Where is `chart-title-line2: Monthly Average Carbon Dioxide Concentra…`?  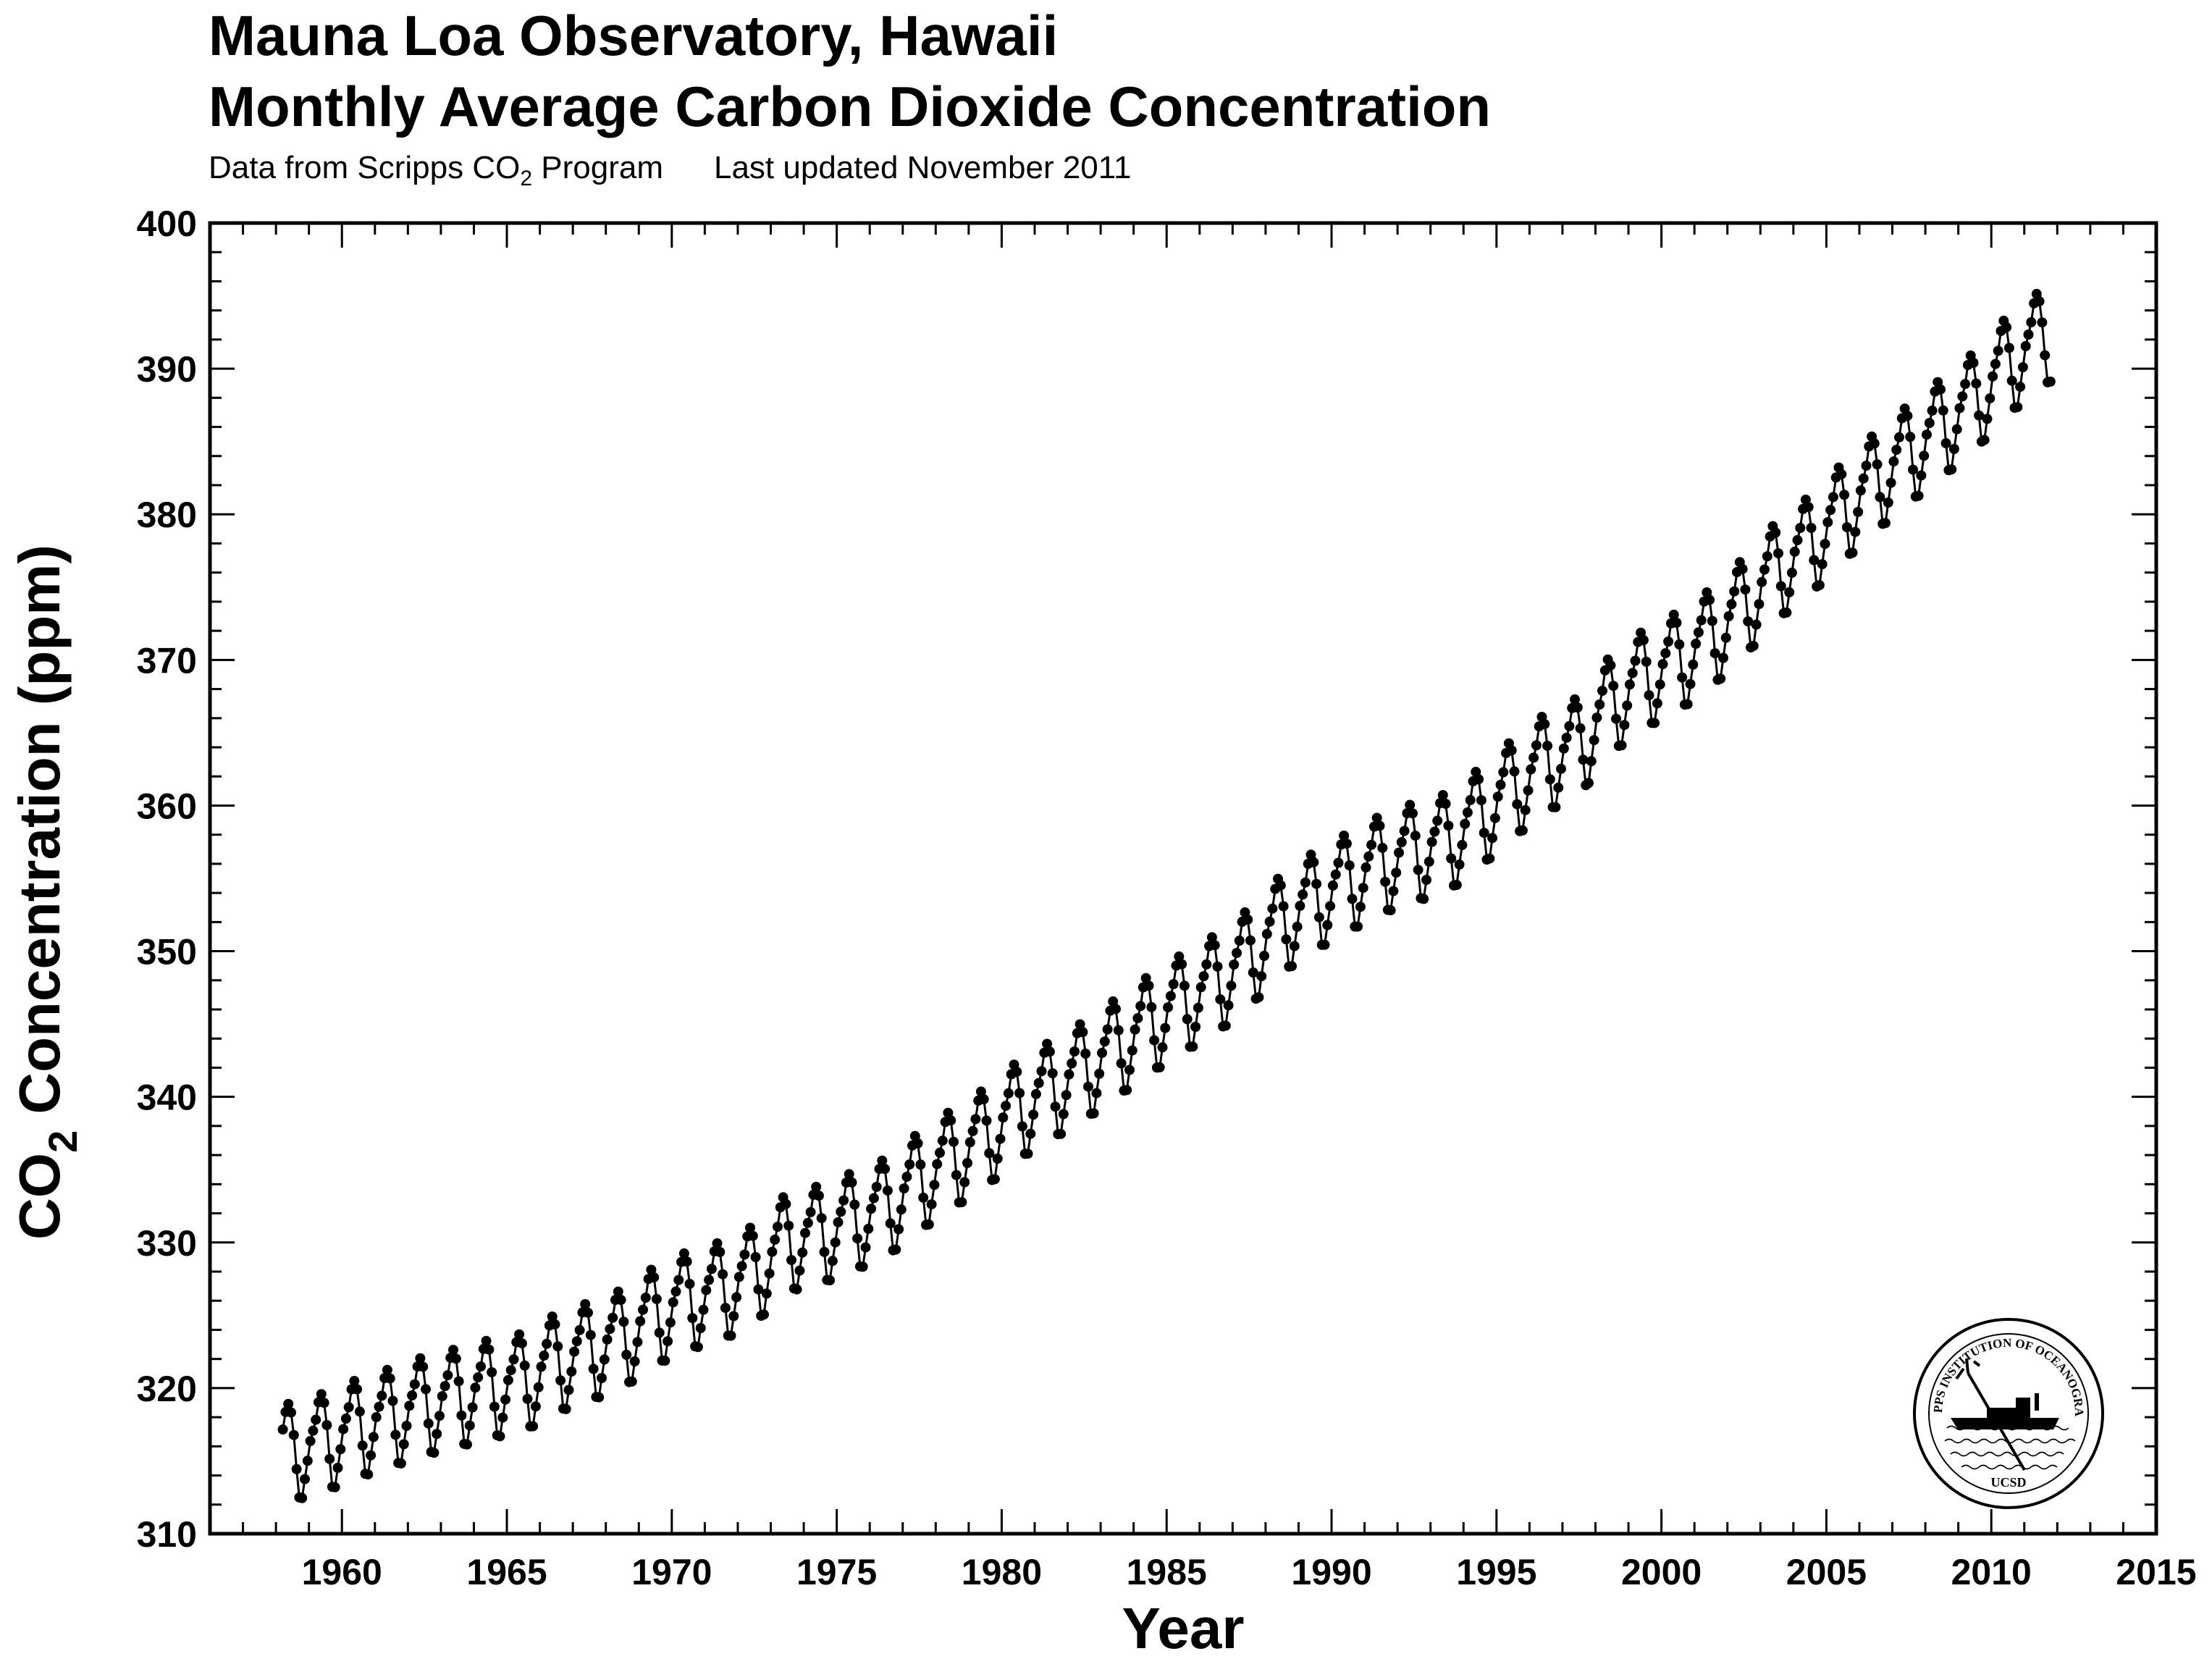 chart-title-line2: Monthly Average Carbon Dioxide Concentra… is located at coordinates (851, 106).